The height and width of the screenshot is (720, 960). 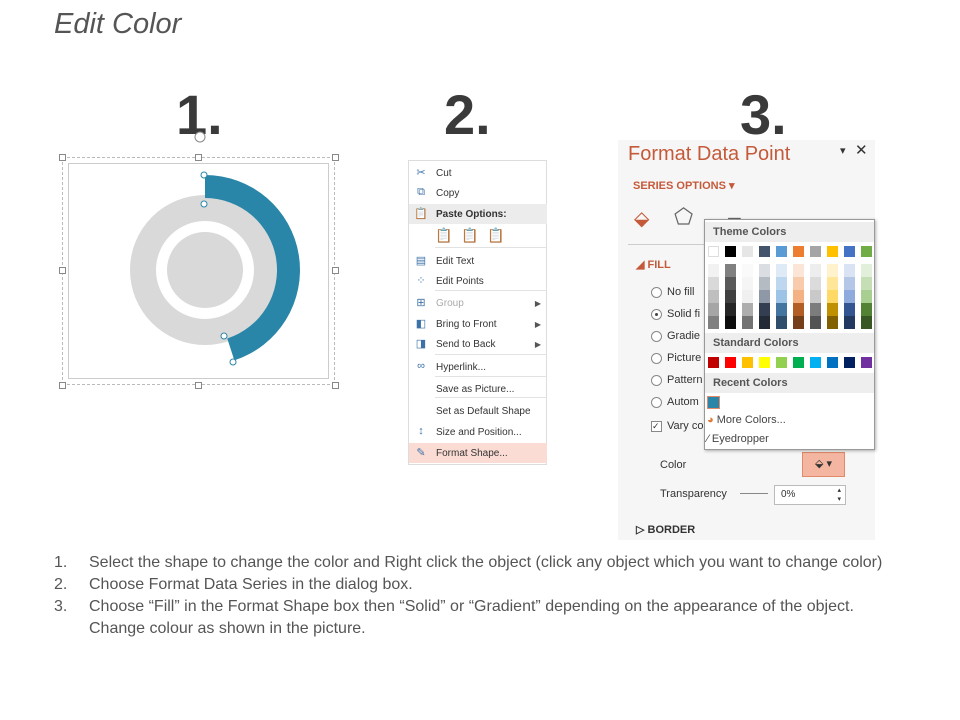 I want to click on menu-item-group: ⊞ Group ▶, so click(x=478, y=303).